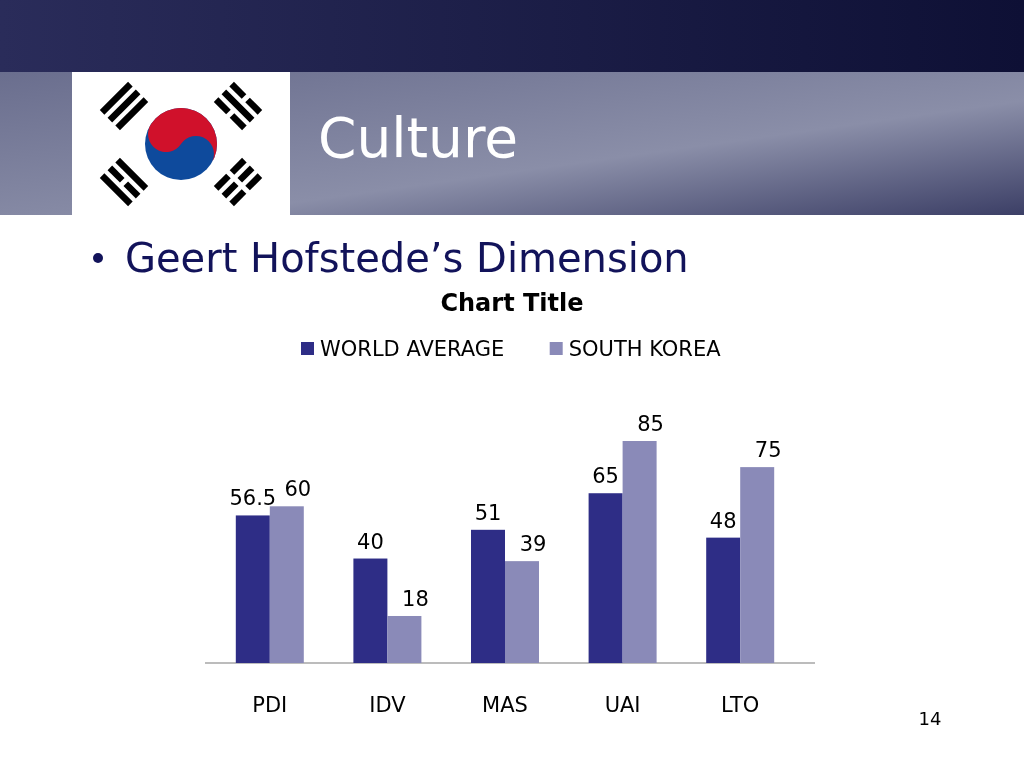  I want to click on data-label: 39, so click(533, 544).